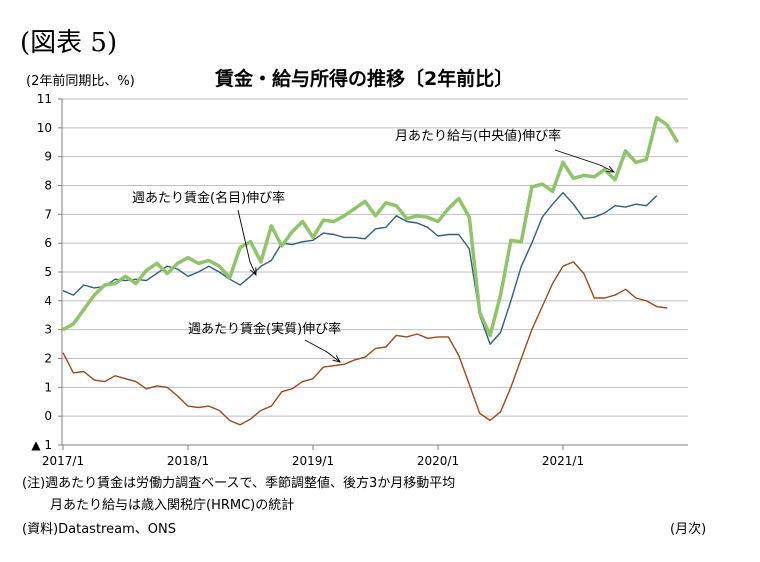  Describe the element at coordinates (41, 445) in the screenshot. I see `y-tick-label: ▲ 1` at that location.